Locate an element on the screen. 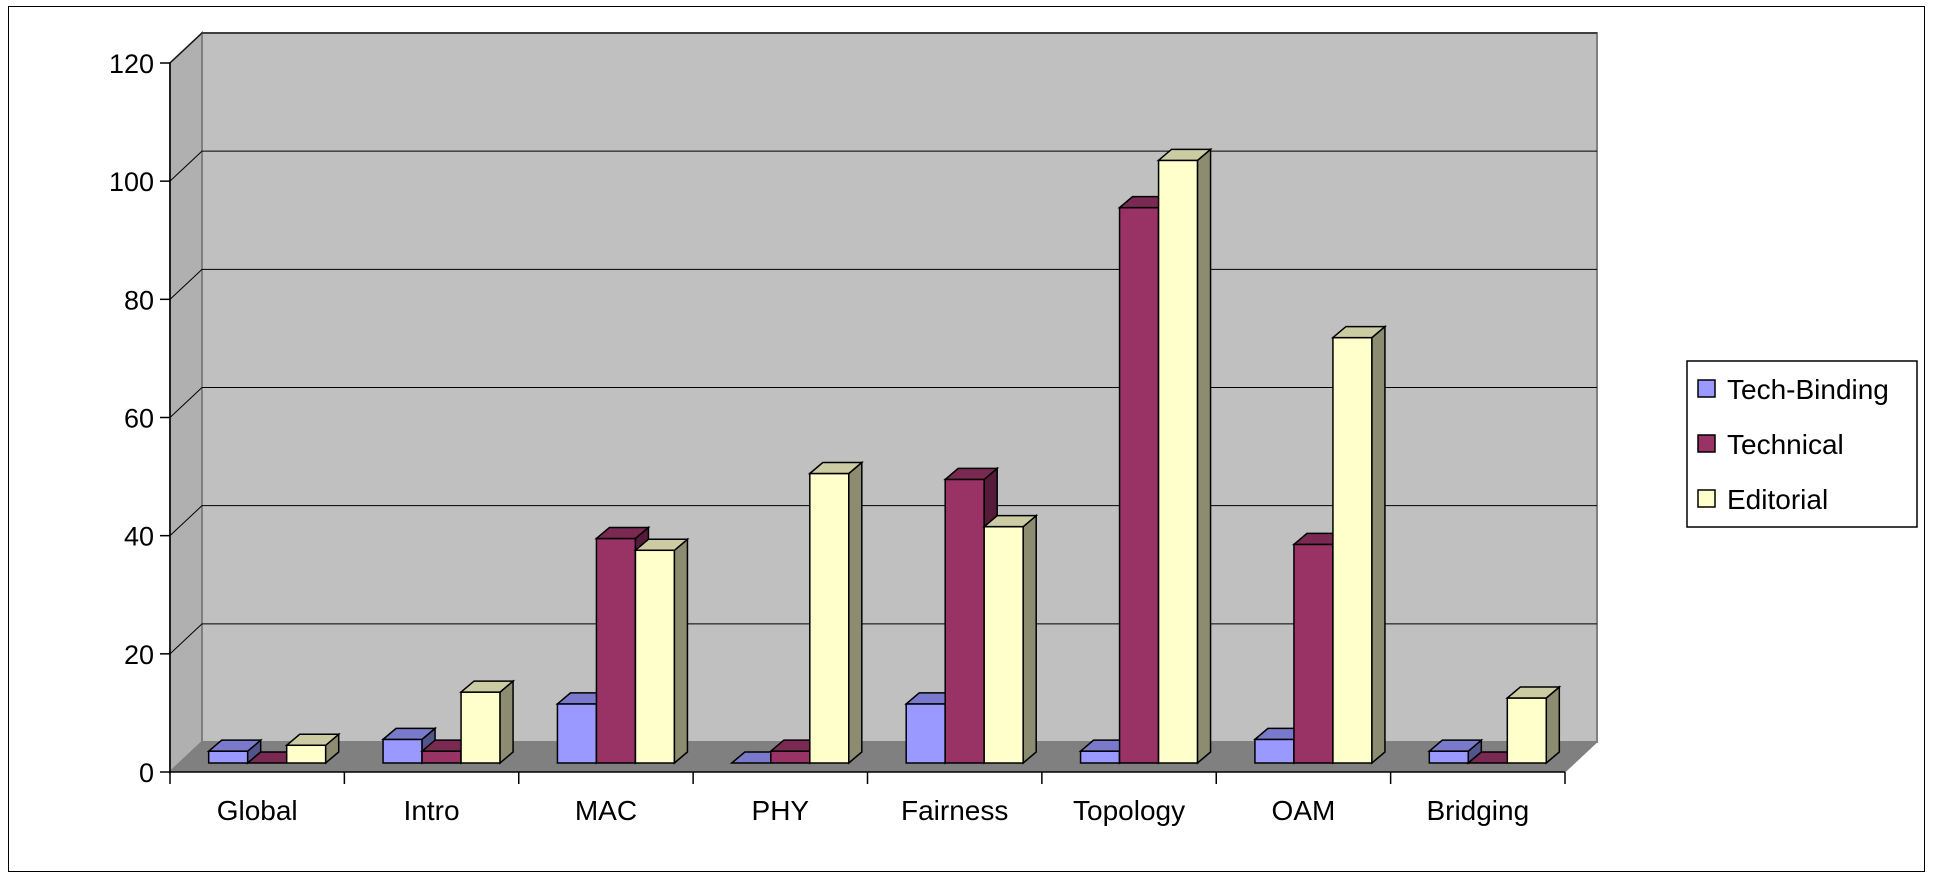 The width and height of the screenshot is (1935, 879). y-tick-label: 120 is located at coordinates (131, 64).